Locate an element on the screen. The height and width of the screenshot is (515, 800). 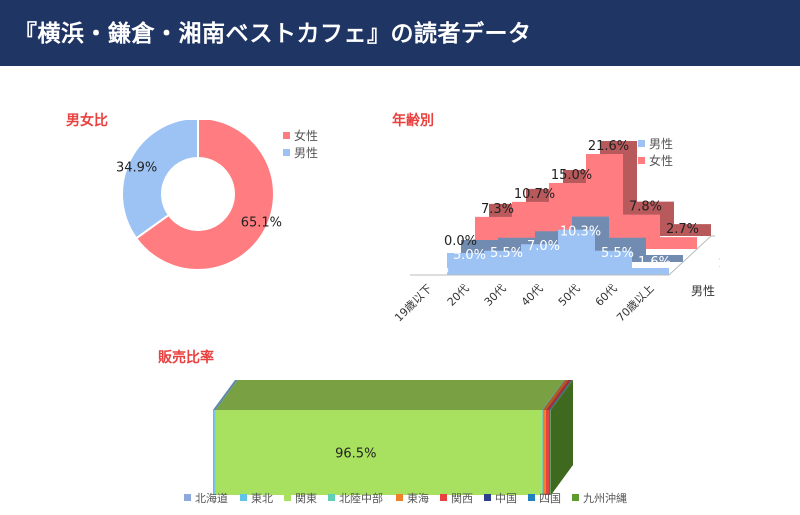
donut-data-label: 34.9% is located at coordinates (136, 168).